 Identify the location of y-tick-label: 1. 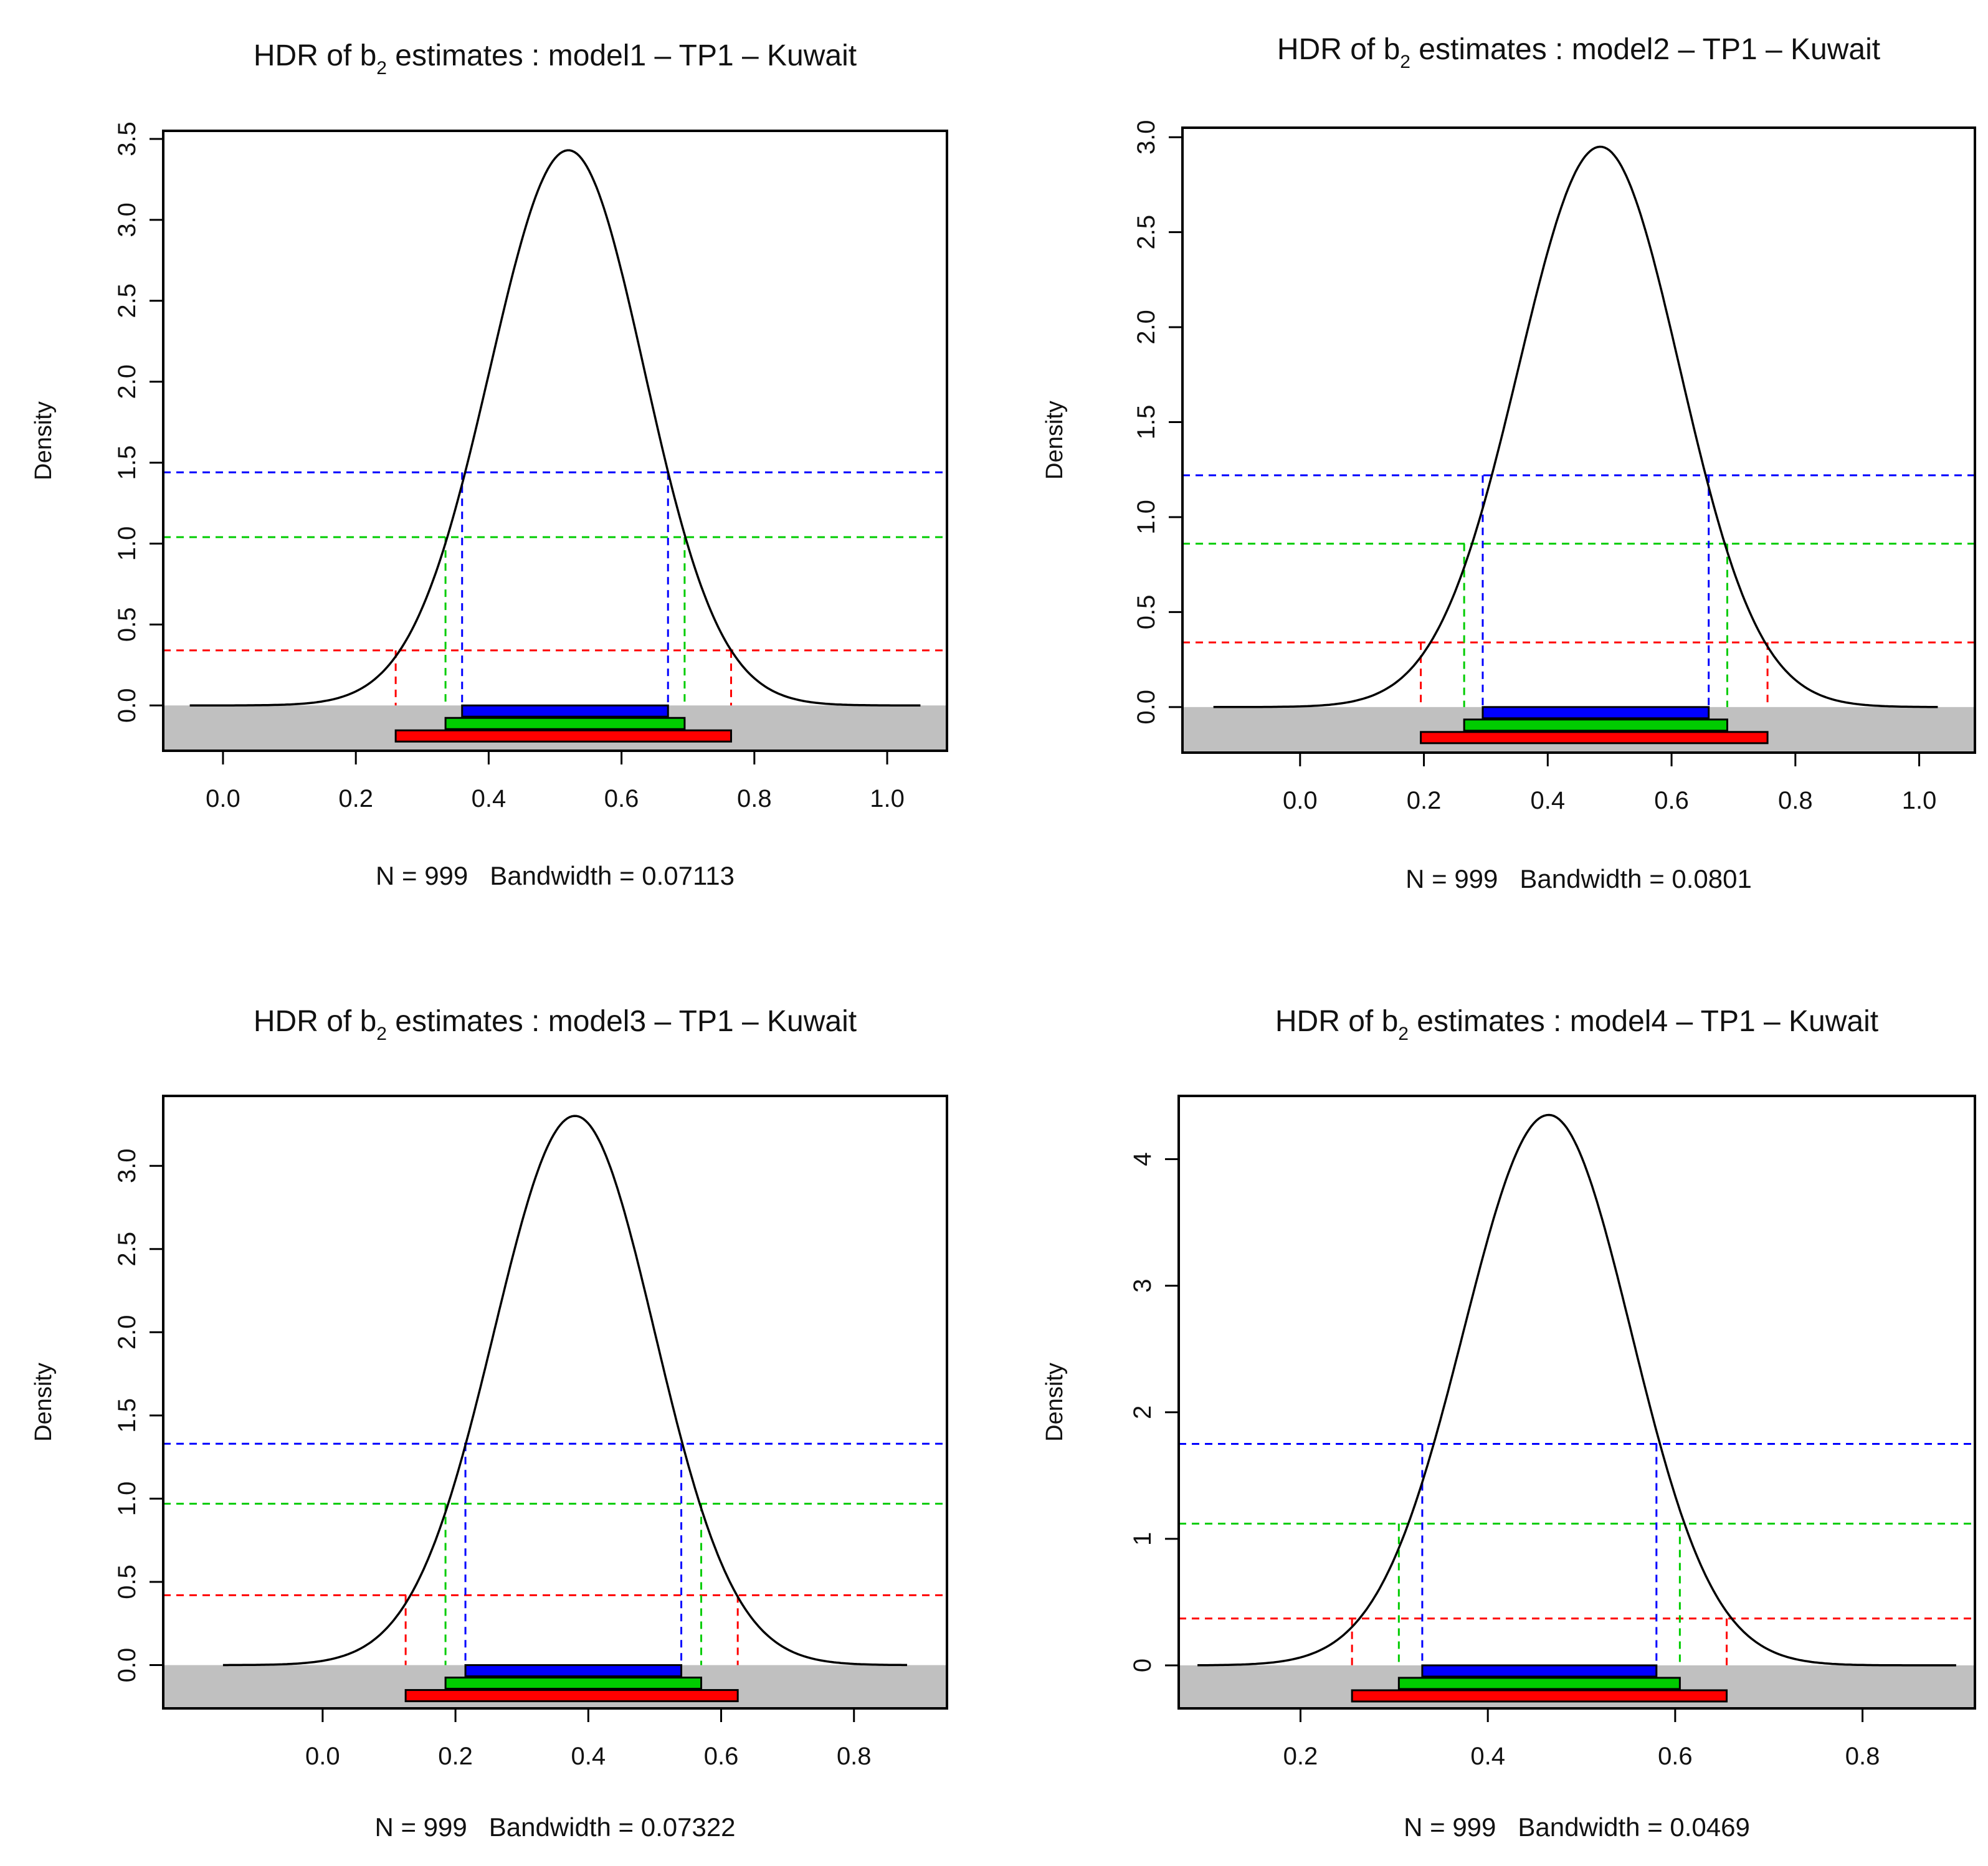
(1142, 1539).